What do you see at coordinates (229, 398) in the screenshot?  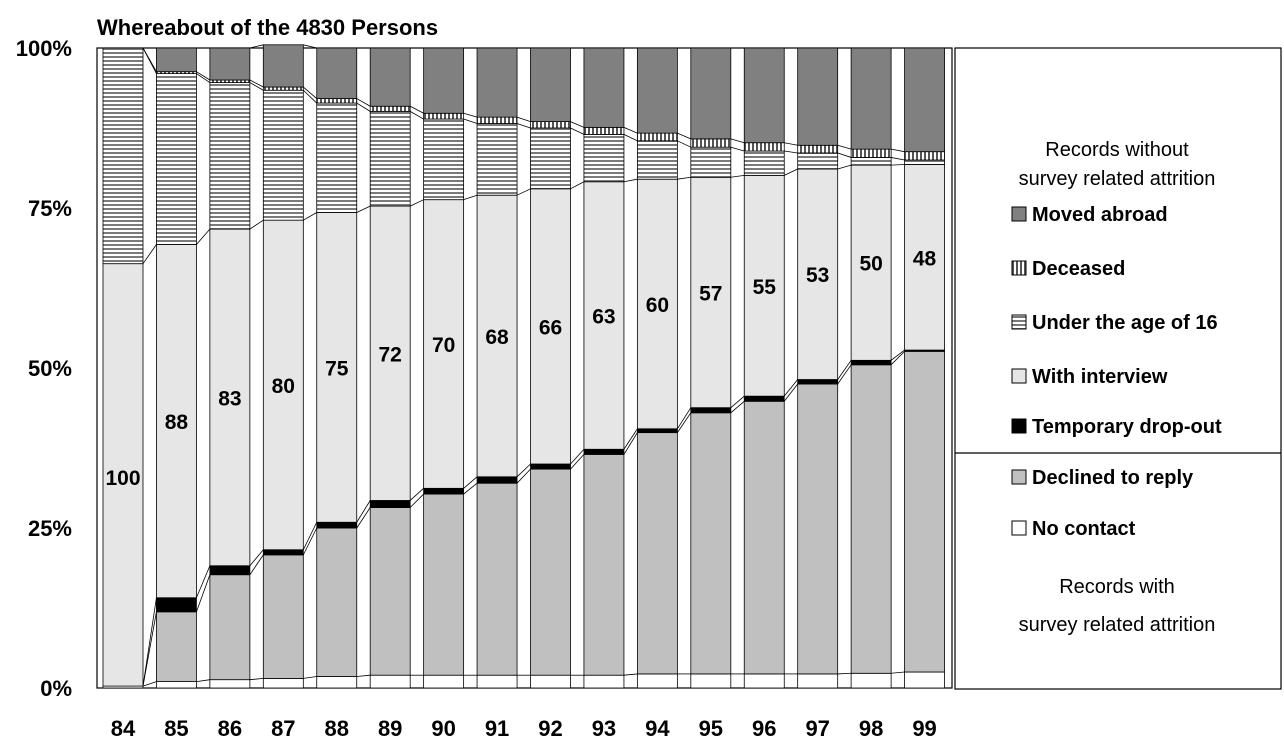 I see `data-label-86: 83` at bounding box center [229, 398].